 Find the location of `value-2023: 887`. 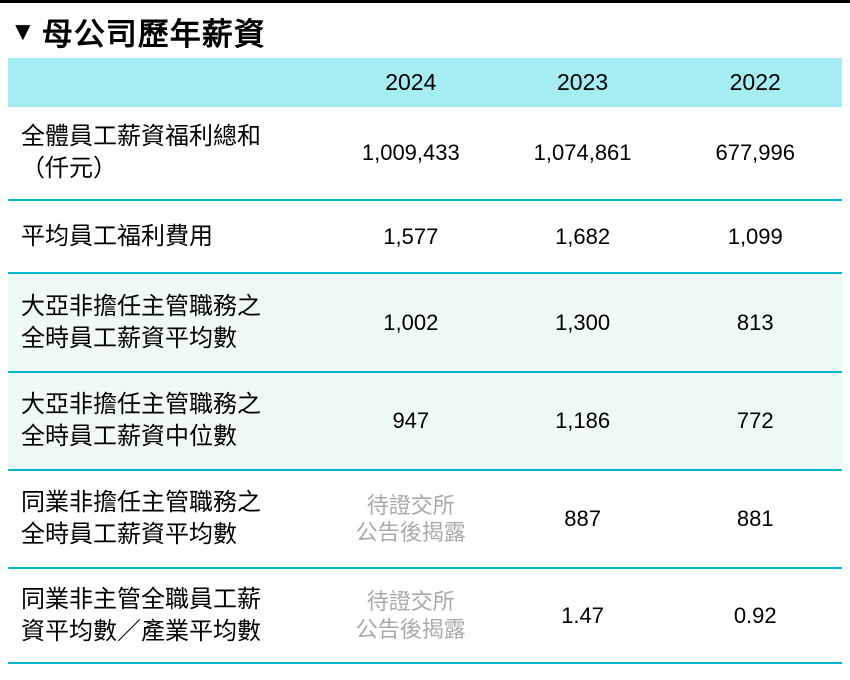

value-2023: 887 is located at coordinates (582, 518).